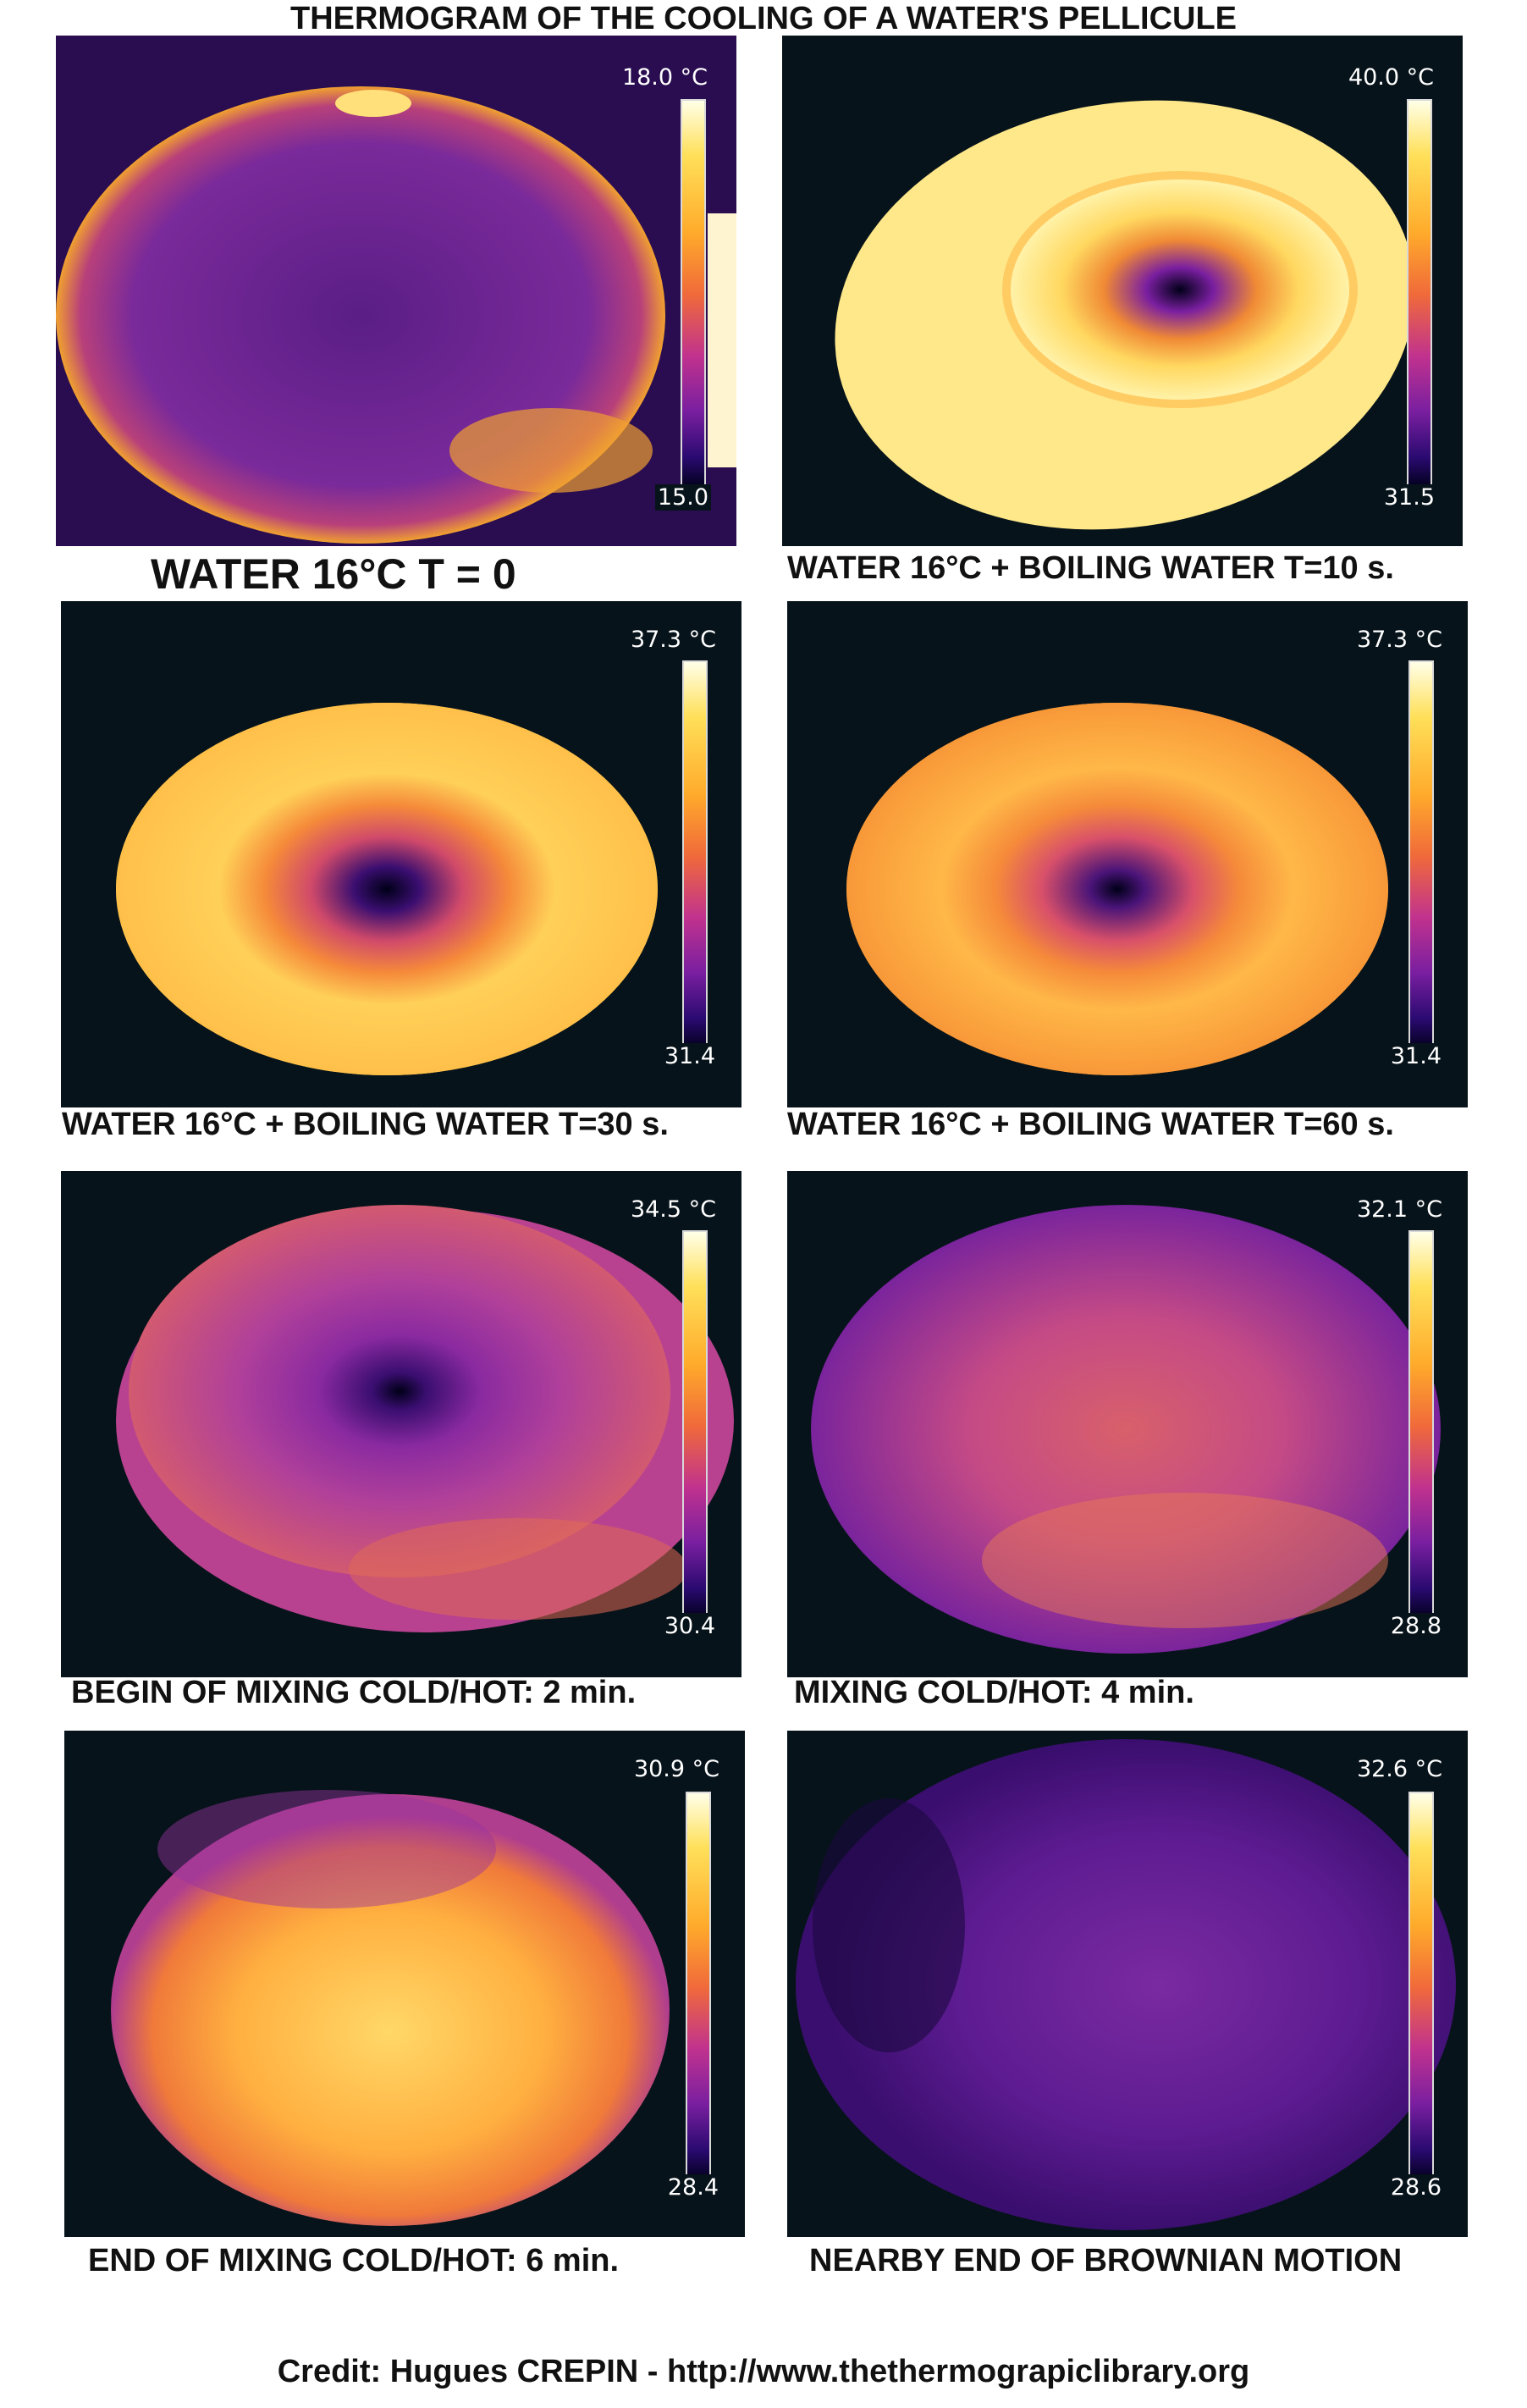 This screenshot has height=2408, width=1527. Describe the element at coordinates (1391, 77) in the screenshot. I see `scale-max-label: 40.0 °C` at that location.